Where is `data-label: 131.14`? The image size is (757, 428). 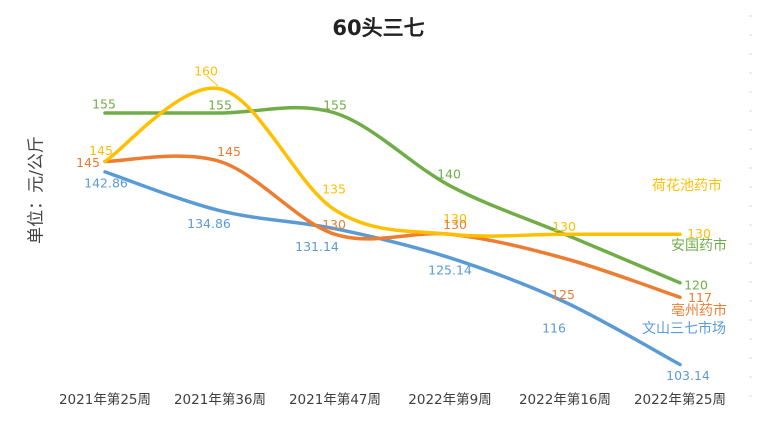 data-label: 131.14 is located at coordinates (317, 246).